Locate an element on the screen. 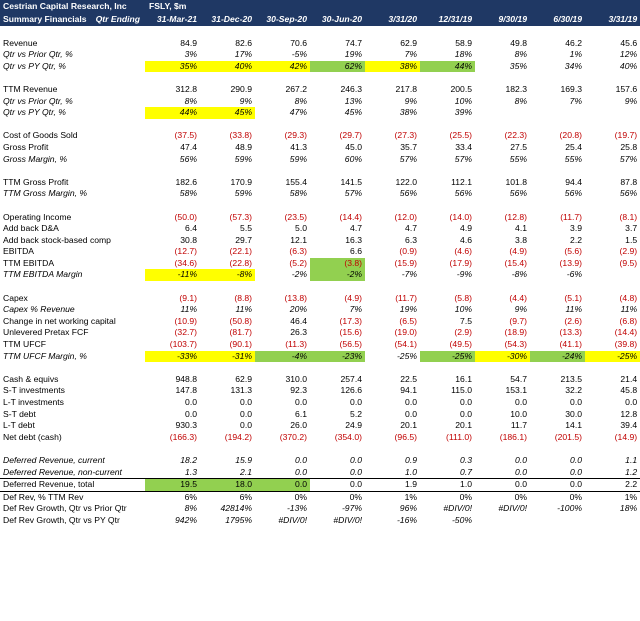  value-cell: 35% is located at coordinates (172, 66).